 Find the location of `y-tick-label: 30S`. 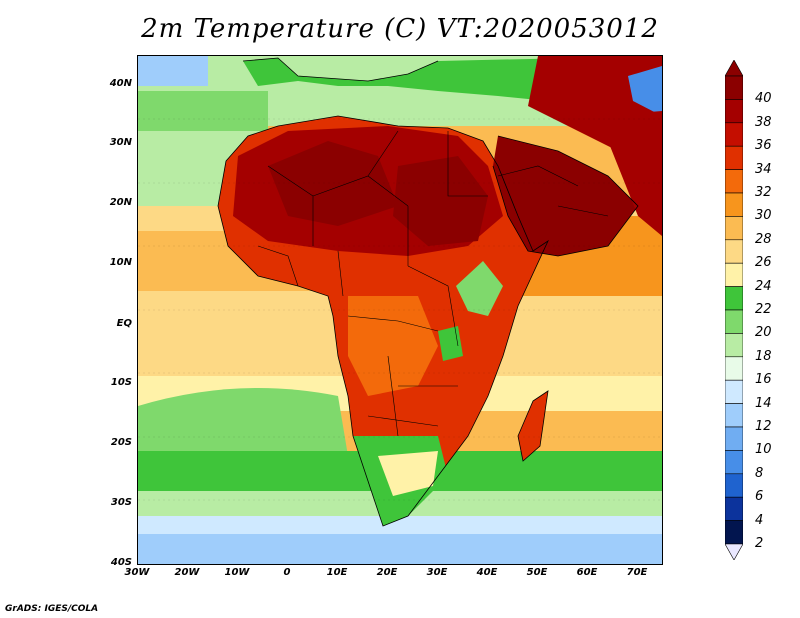

y-tick-label: 30S is located at coordinates (121, 502).